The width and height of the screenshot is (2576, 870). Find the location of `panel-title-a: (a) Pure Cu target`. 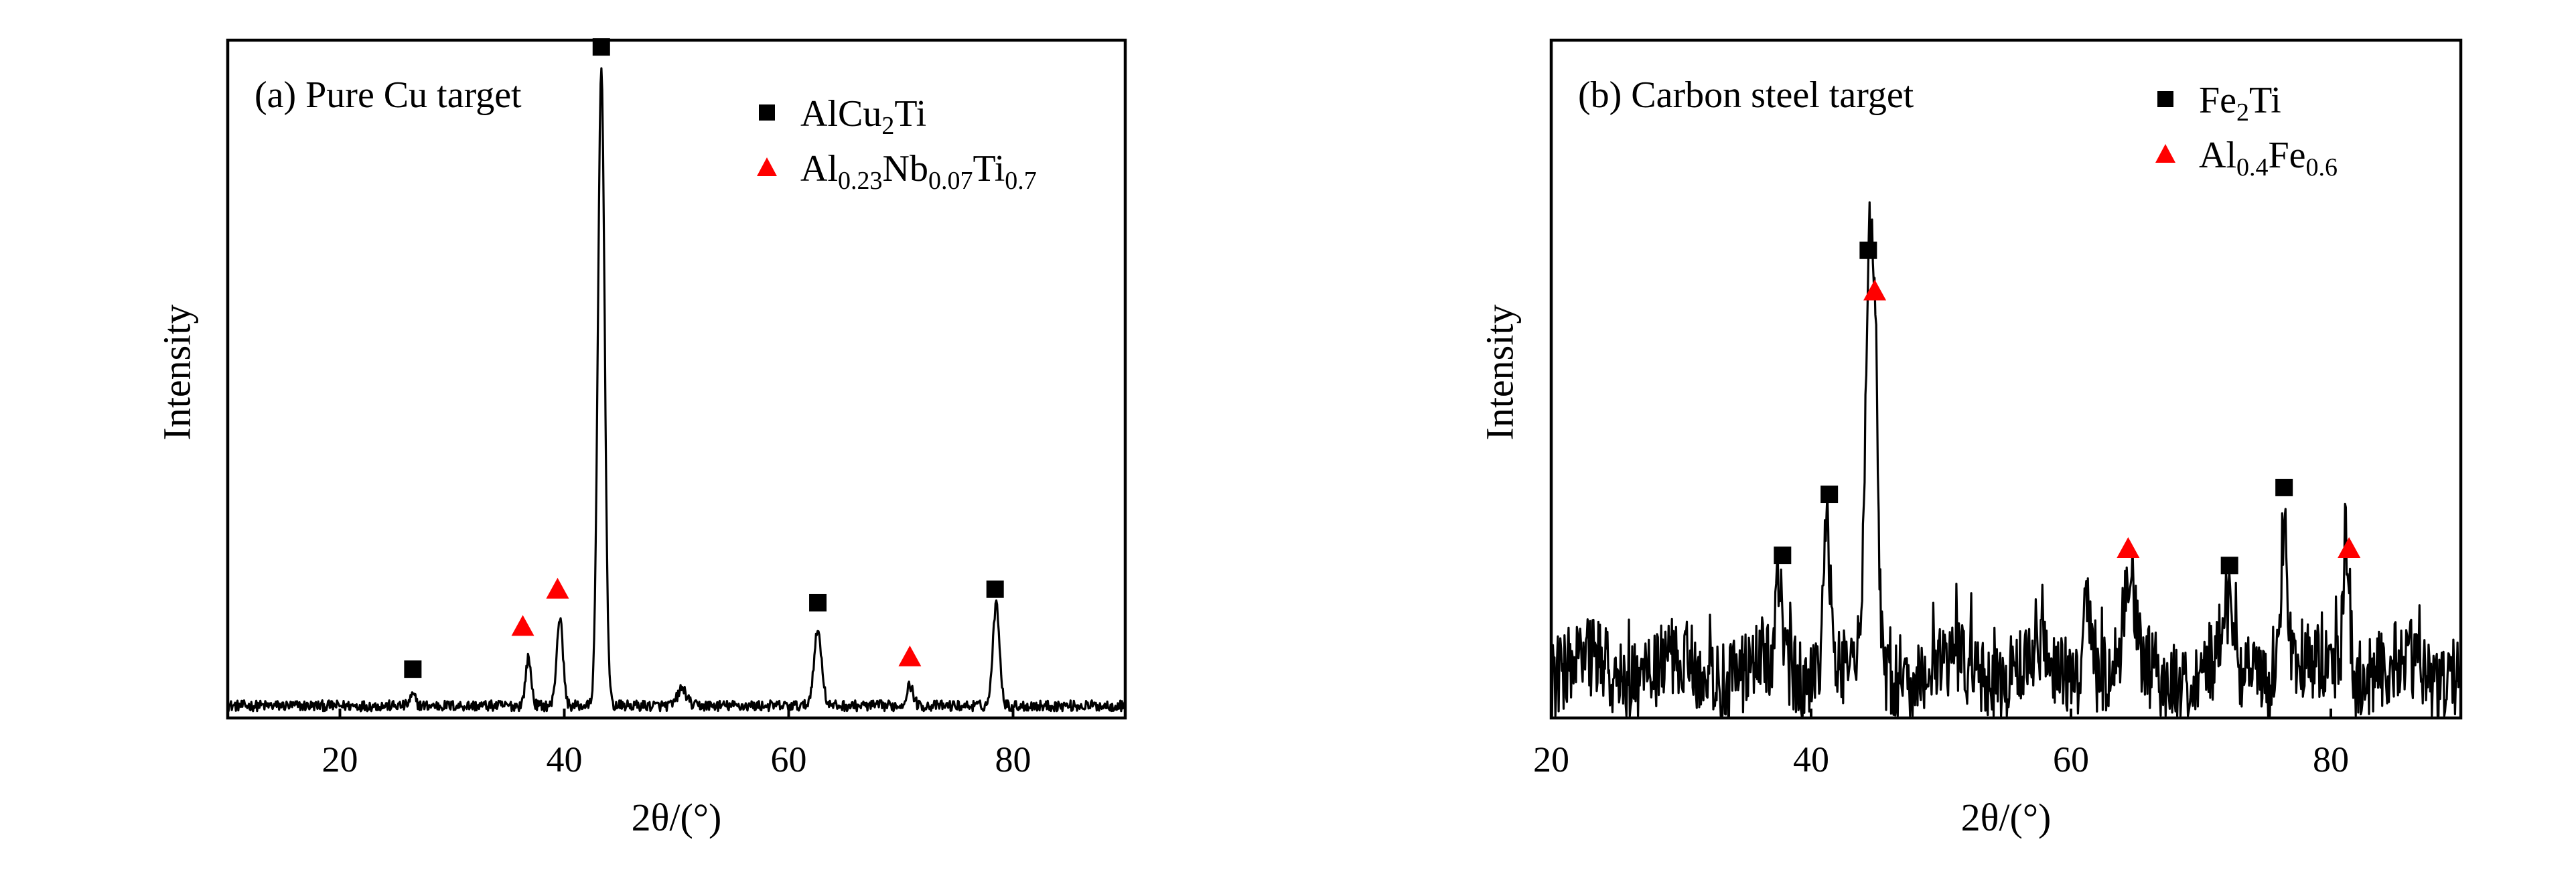

panel-title-a: (a) Pure Cu target is located at coordinates (388, 95).